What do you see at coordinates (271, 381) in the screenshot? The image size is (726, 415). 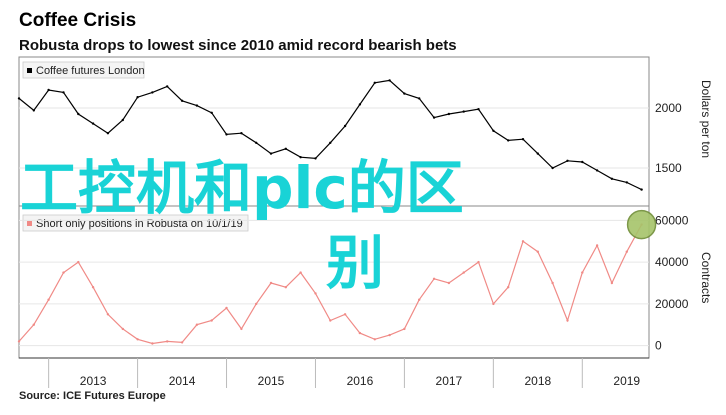 I see `x-tick-label: 2015` at bounding box center [271, 381].